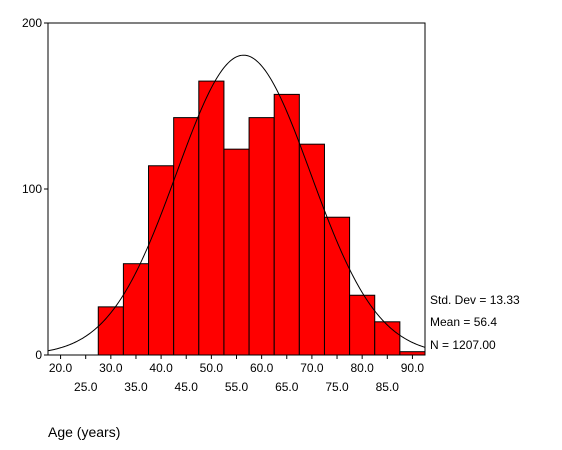 This screenshot has width=562, height=450. What do you see at coordinates (237, 387) in the screenshot?
I see `x-tick-label: 55.0` at bounding box center [237, 387].